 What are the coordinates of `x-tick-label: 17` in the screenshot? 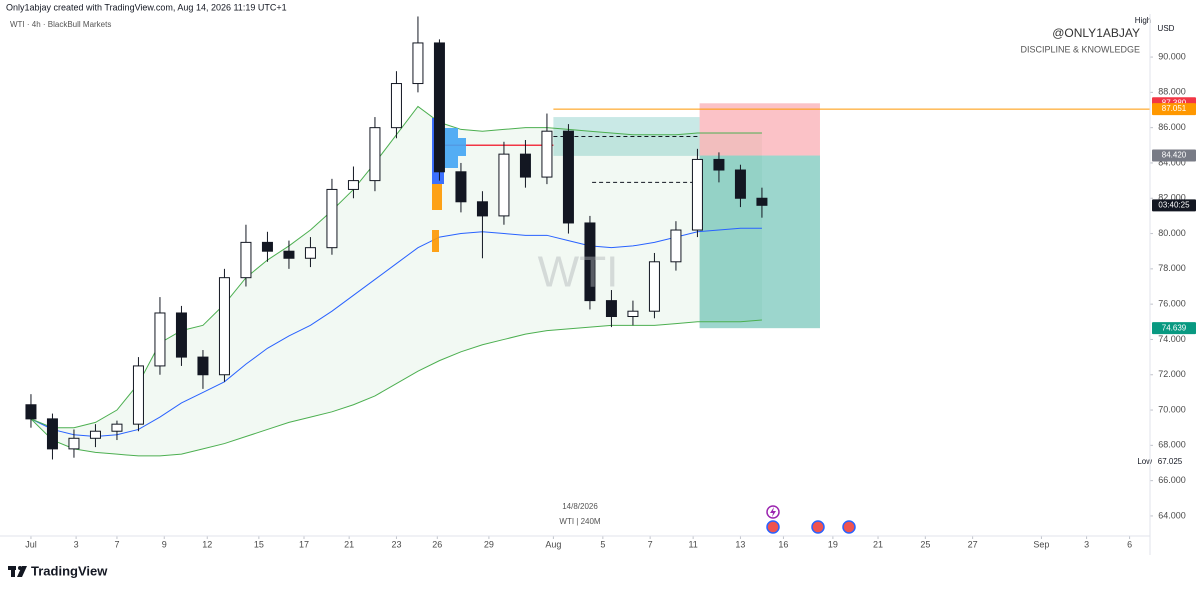 It's located at (304, 544).